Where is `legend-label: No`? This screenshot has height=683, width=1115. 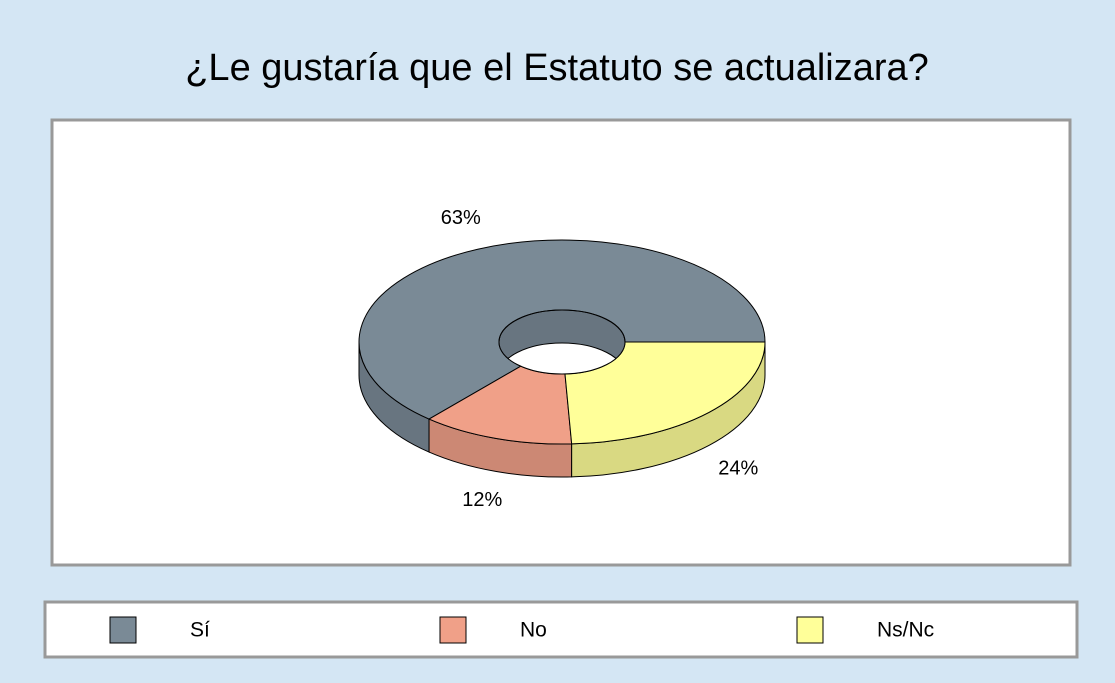
legend-label: No is located at coordinates (533, 630).